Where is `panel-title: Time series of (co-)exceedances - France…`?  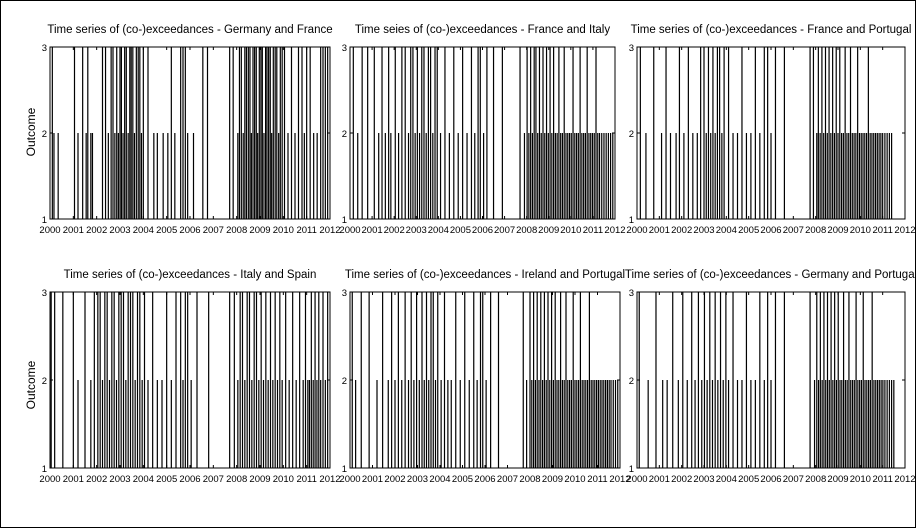
panel-title: Time series of (co-)exceedances - France… is located at coordinates (771, 30).